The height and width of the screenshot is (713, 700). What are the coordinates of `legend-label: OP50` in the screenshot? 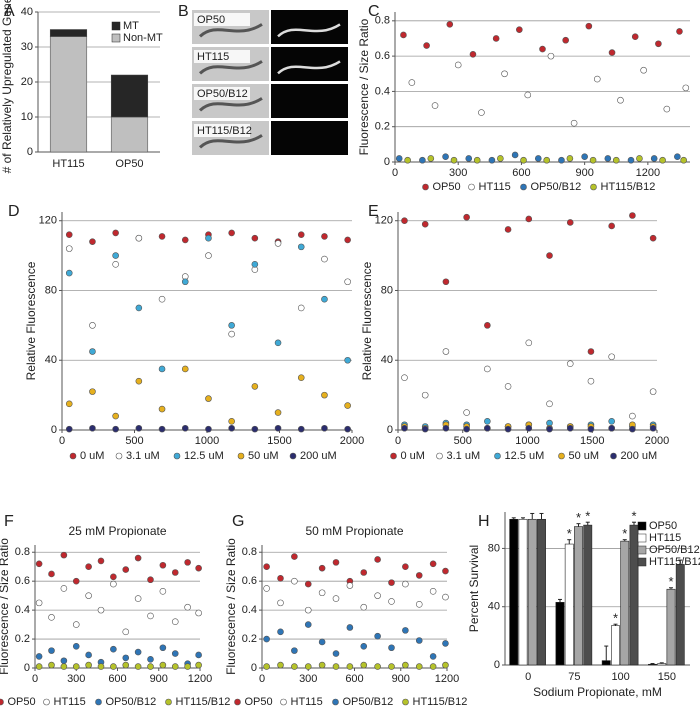 It's located at (22, 702).